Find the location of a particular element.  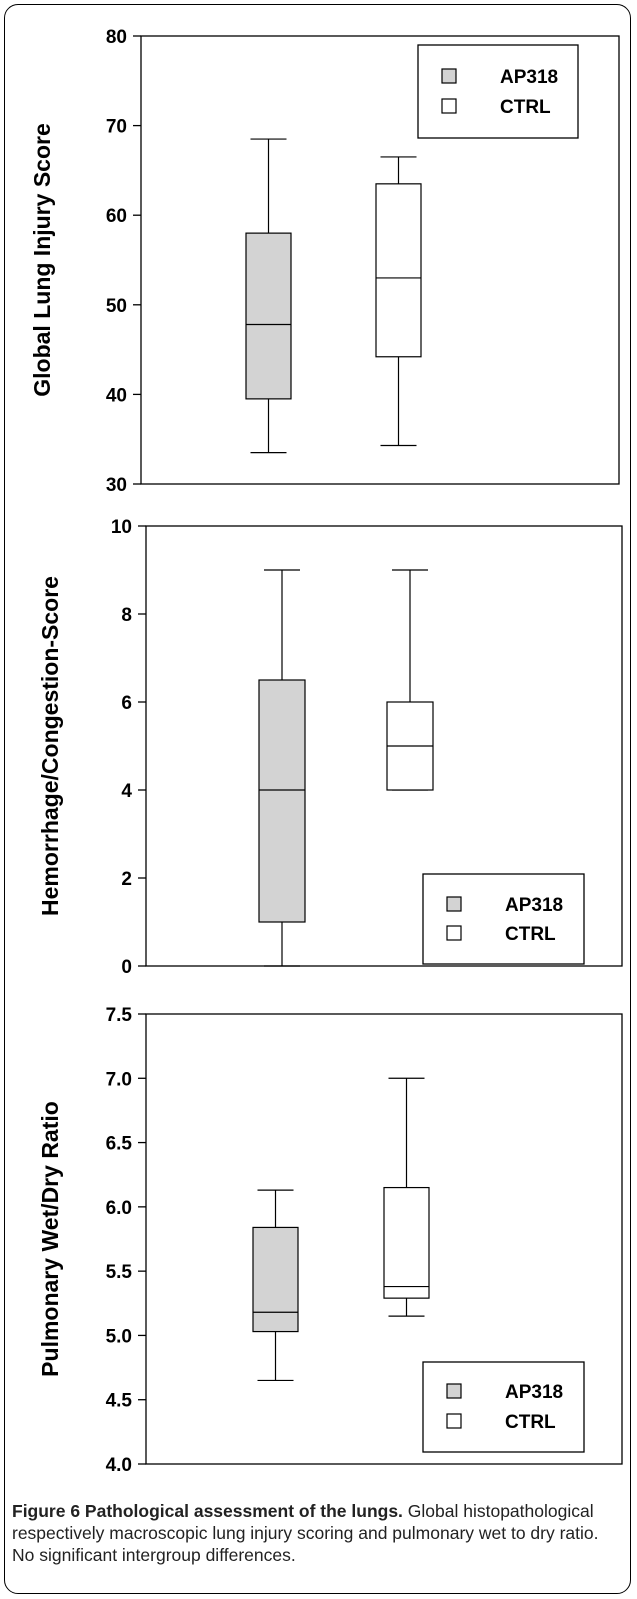

y-tick-label: 40 is located at coordinates (116, 395).